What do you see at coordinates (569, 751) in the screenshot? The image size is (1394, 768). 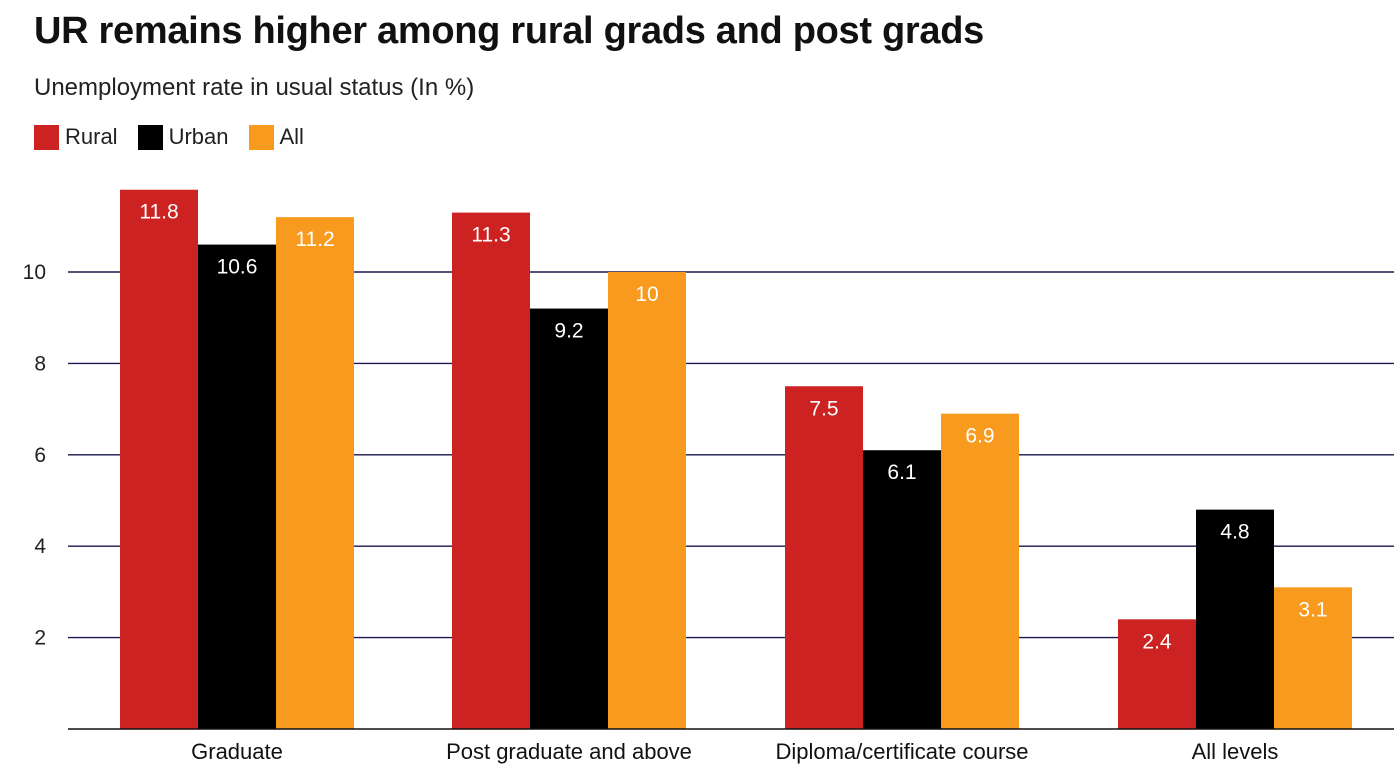 I see `x-tick-label-1: Post graduate and above` at bounding box center [569, 751].